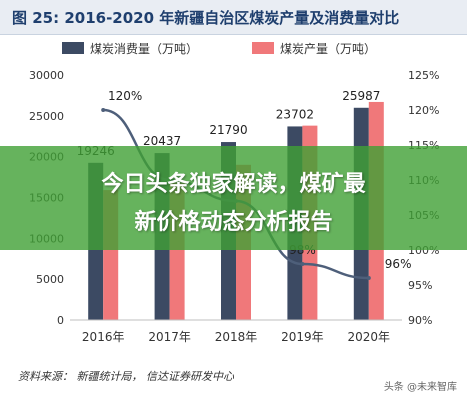 This screenshot has width=467, height=400. What do you see at coordinates (46, 75) in the screenshot?
I see `y-left-tick-label: 30000` at bounding box center [46, 75].